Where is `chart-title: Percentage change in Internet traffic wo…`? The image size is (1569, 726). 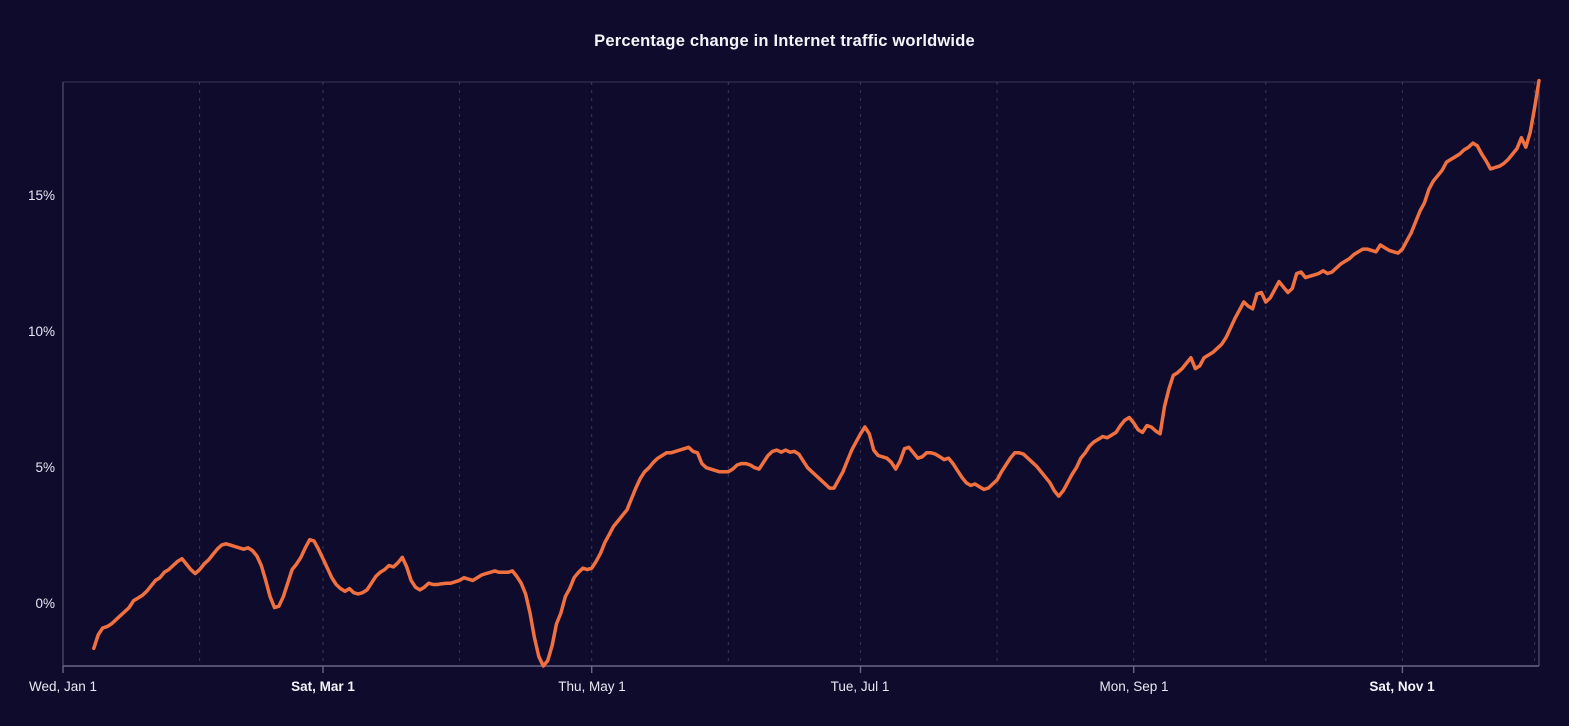 chart-title: Percentage change in Internet traffic wo… is located at coordinates (784, 41).